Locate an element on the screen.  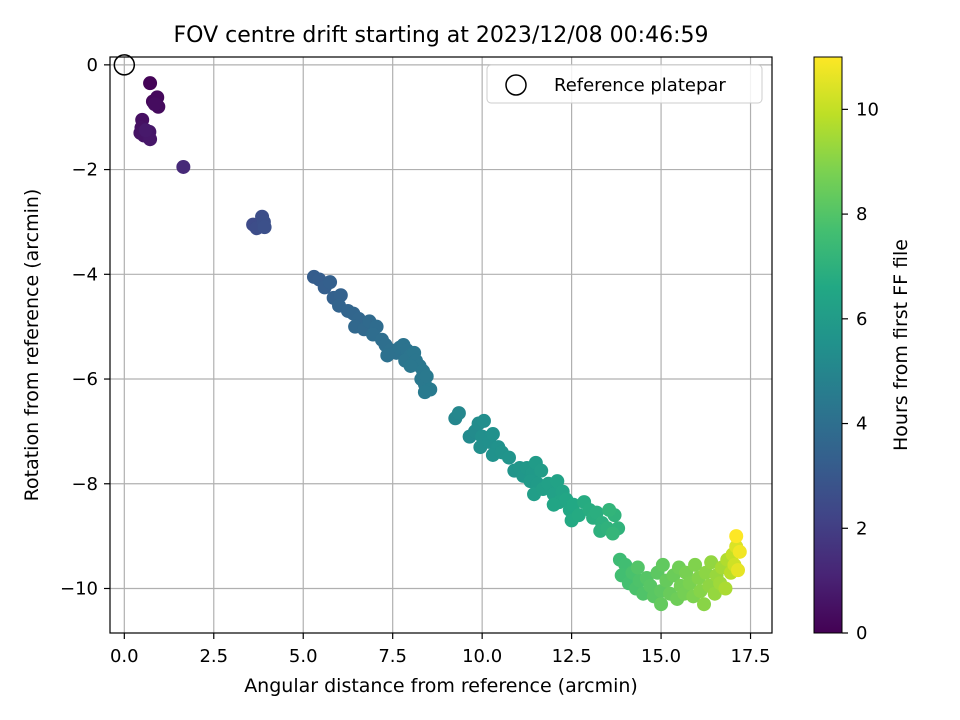
y-tick-label: 0 is located at coordinates (92, 65).